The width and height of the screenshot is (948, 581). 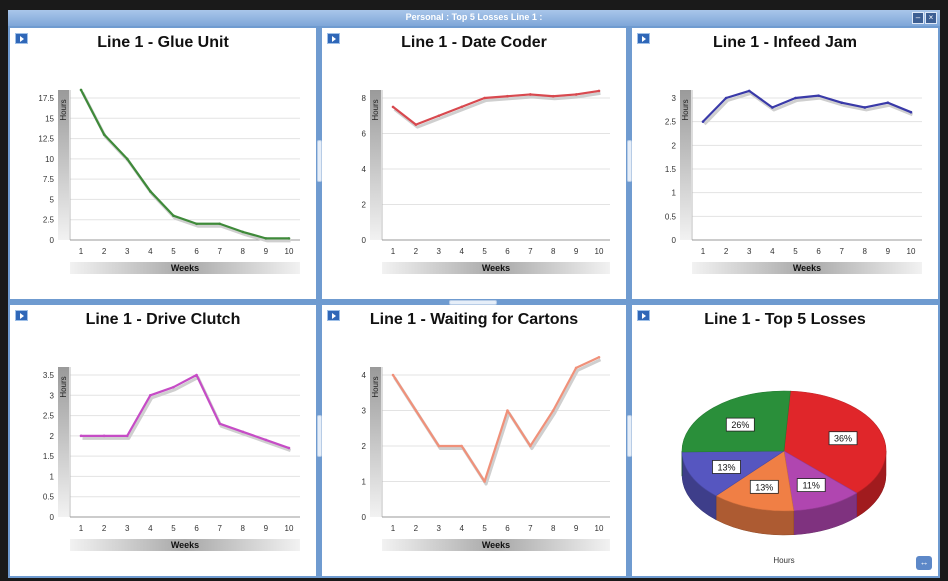 I want to click on chart-svg: Hours 0 0.5 1 1.5 2 2.5 3 1 2 3 4 5 6 7 8 9 10 Weeks, so click(x=793, y=181).